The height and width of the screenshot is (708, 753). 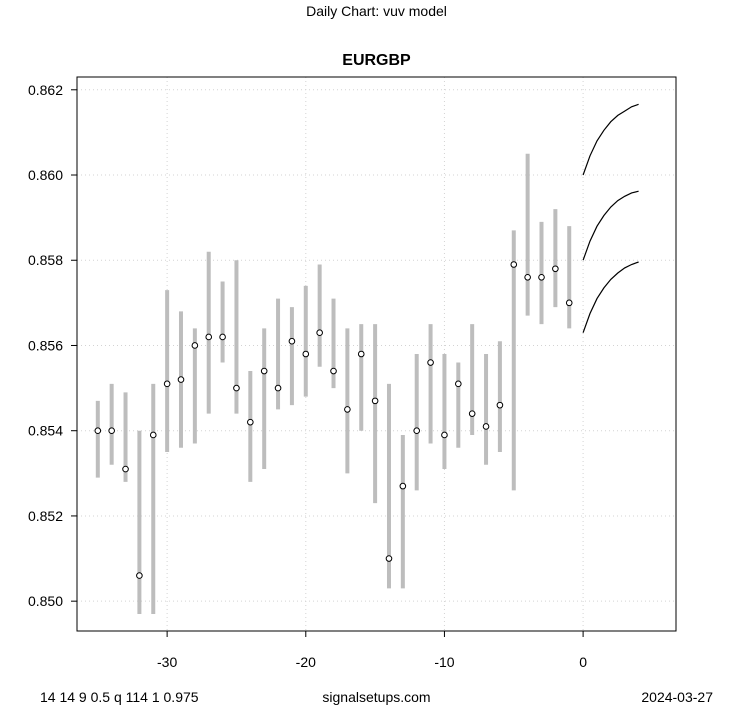 I want to click on chart-suptitle: Daily Chart: vuv model, so click(x=376, y=11).